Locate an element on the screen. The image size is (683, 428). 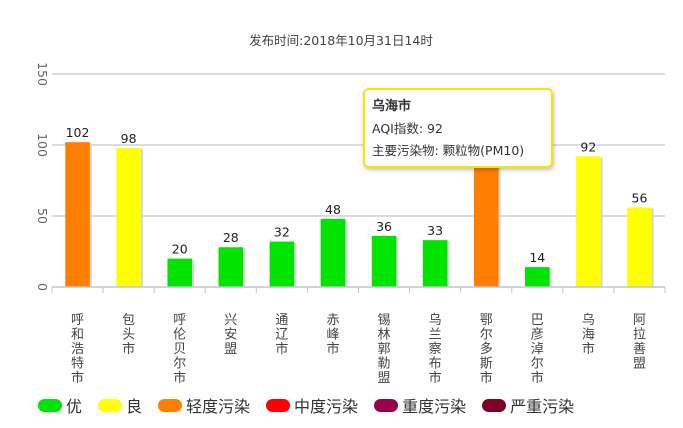
bar-value-label: 33 is located at coordinates (435, 230).